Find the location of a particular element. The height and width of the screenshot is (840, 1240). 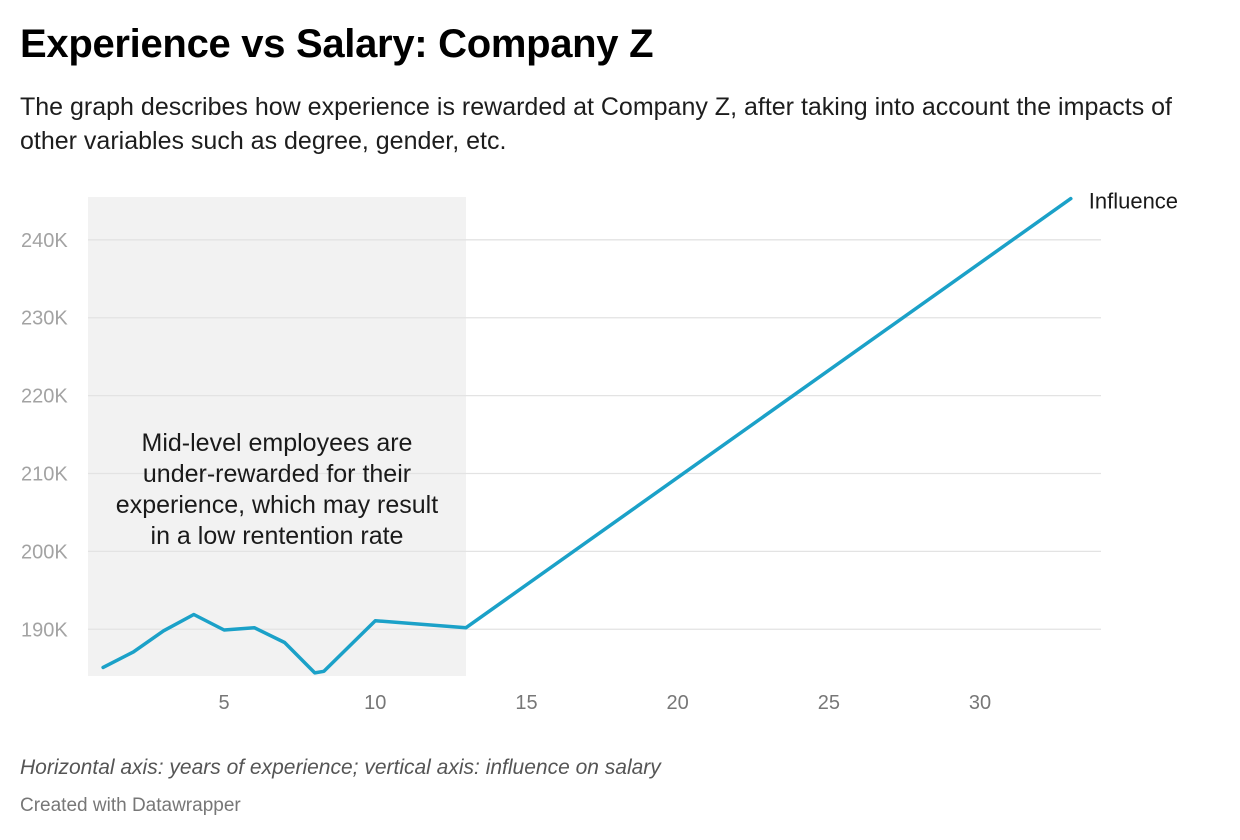

x-axis: 5 10 15 20 25 30 is located at coordinates (605, 703).